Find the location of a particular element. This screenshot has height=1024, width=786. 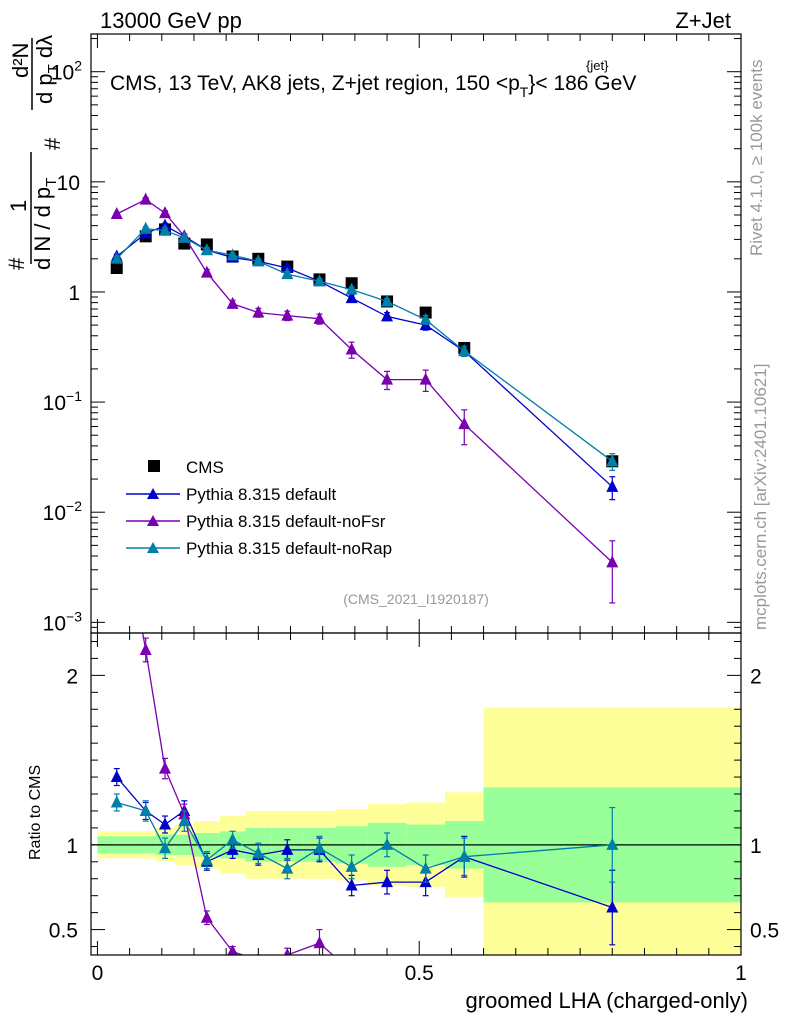

ratio-y-tick-label-left: 0.5 is located at coordinates (63, 931).